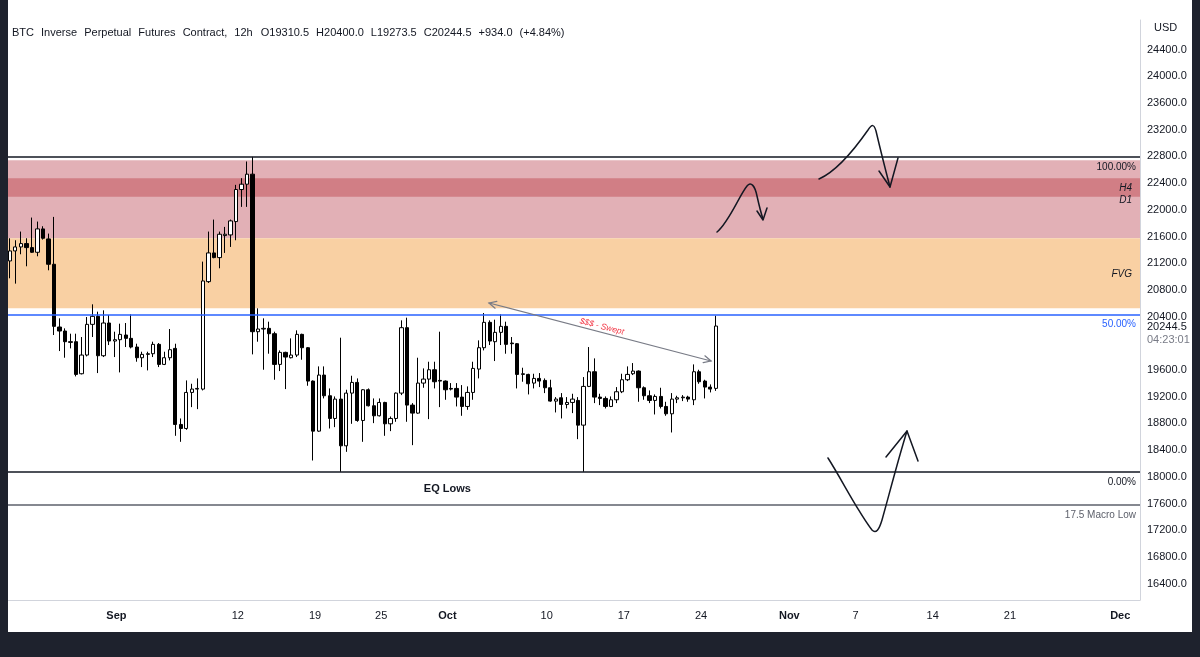  What do you see at coordinates (1167, 48) in the screenshot?
I see `y-tick-label: 24400.0` at bounding box center [1167, 48].